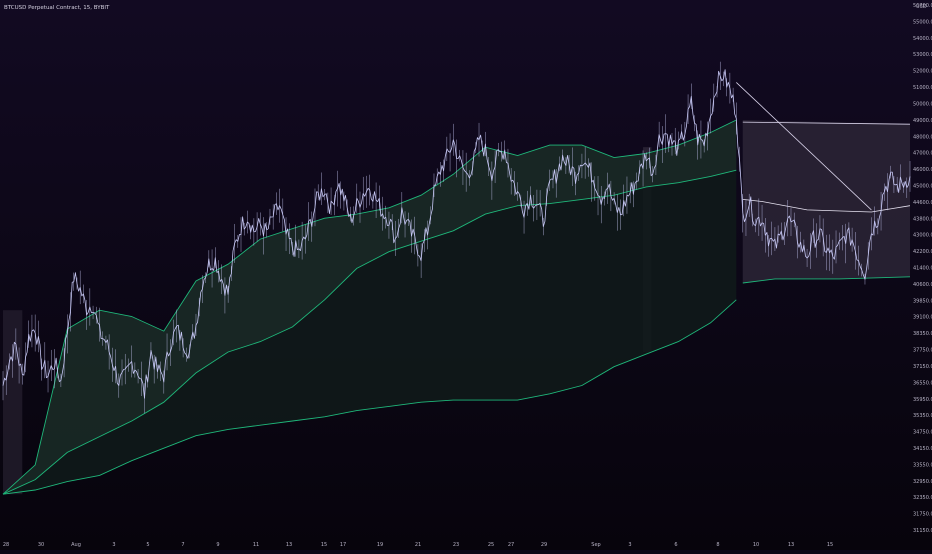  Describe the element at coordinates (380, 545) in the screenshot. I see `x-tick-label: 19` at that location.